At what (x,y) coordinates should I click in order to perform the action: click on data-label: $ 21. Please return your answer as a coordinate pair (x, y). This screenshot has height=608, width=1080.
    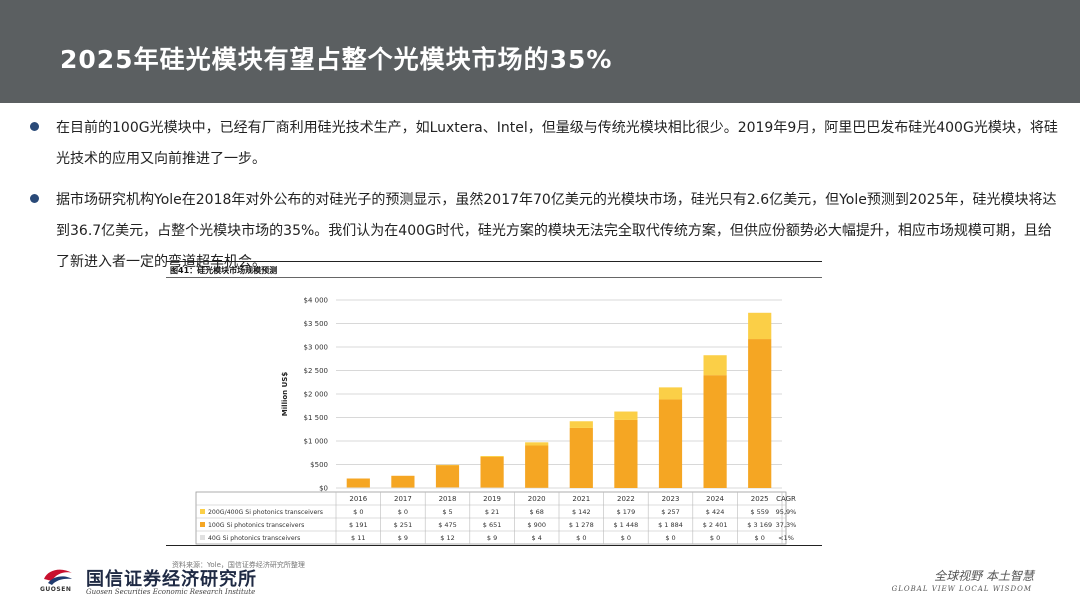
    Looking at the image, I should click on (492, 512).